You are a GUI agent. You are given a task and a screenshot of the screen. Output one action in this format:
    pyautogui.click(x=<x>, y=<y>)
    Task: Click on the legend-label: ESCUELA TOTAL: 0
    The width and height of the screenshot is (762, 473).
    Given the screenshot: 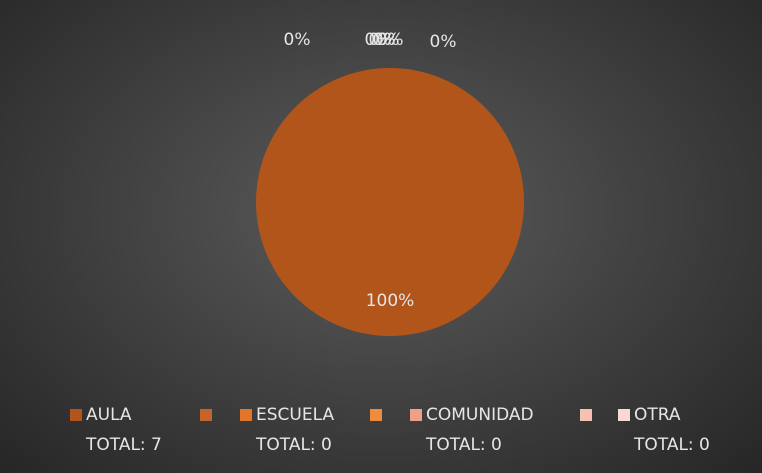 What is the action you would take?
    pyautogui.click(x=295, y=430)
    